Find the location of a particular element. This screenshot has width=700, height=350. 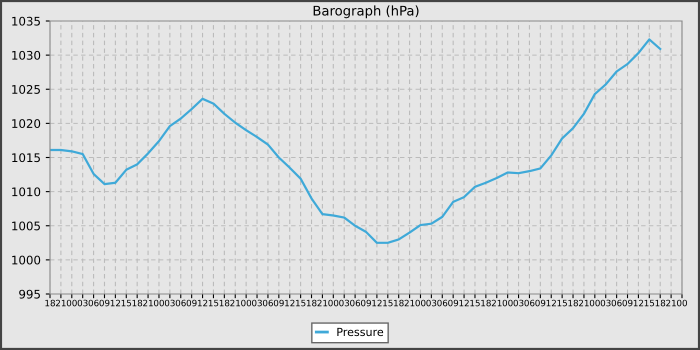

y-tick-label: 1020 is located at coordinates (26, 123).